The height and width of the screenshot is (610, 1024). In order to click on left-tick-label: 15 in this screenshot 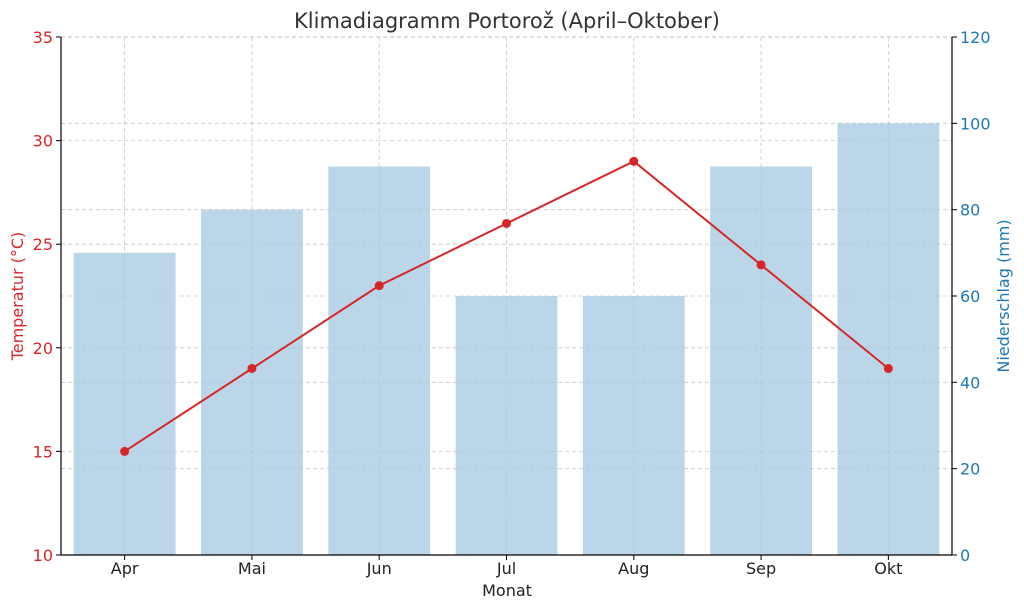, I will do `click(43, 451)`.